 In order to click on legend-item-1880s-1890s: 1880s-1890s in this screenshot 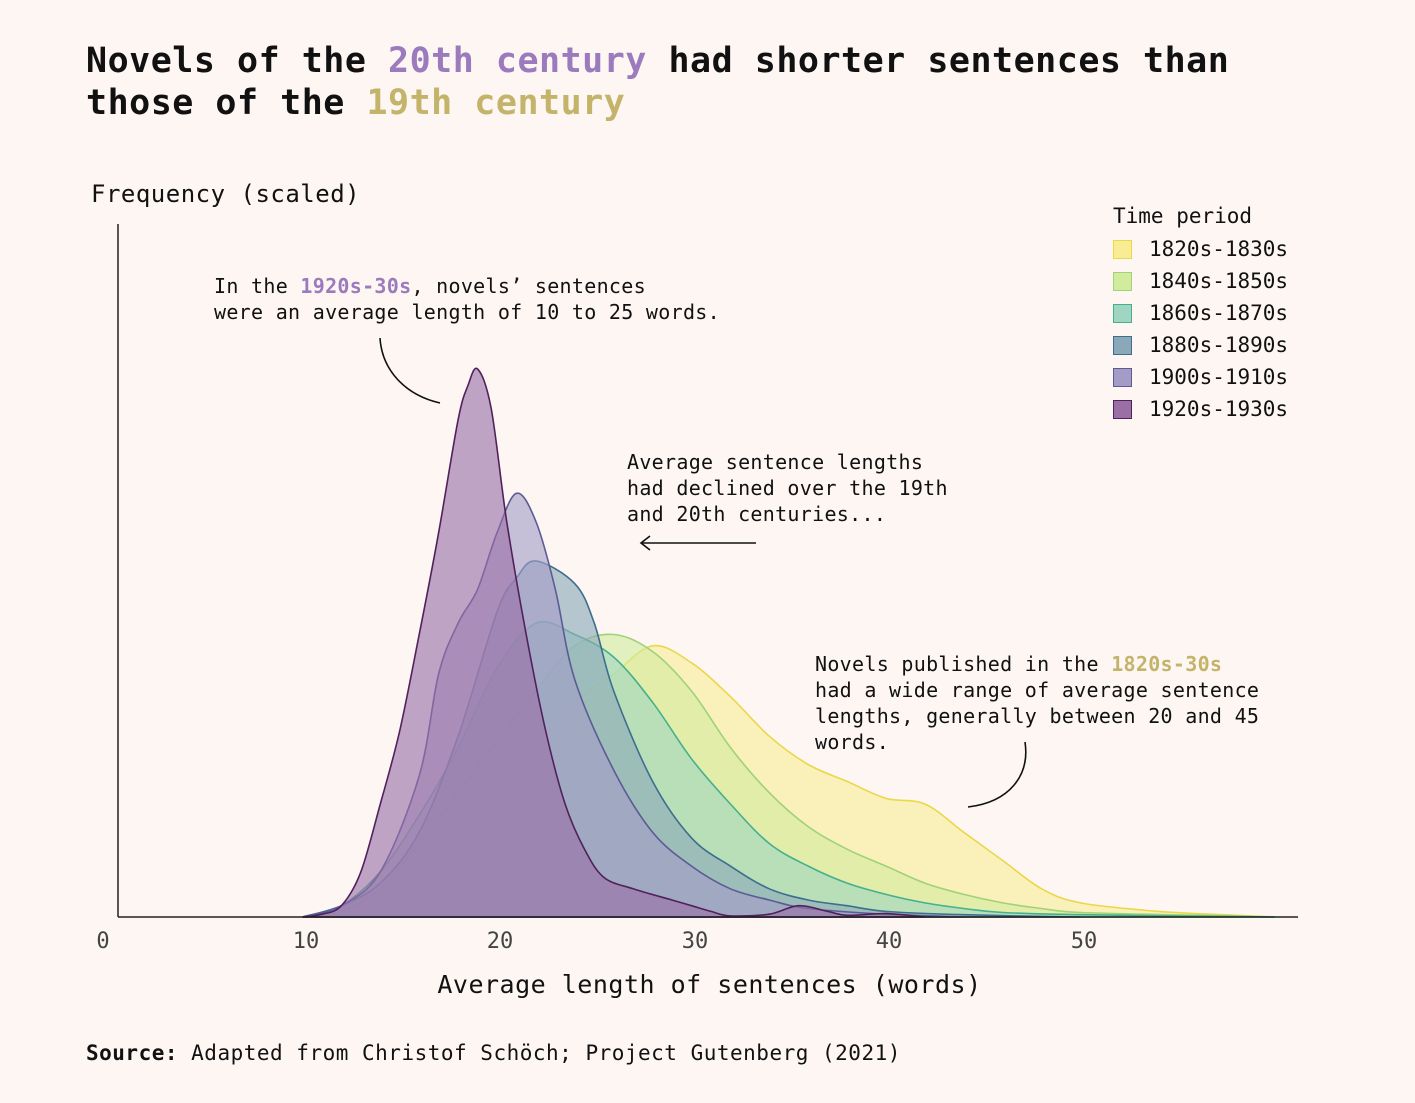, I will do `click(1200, 345)`.